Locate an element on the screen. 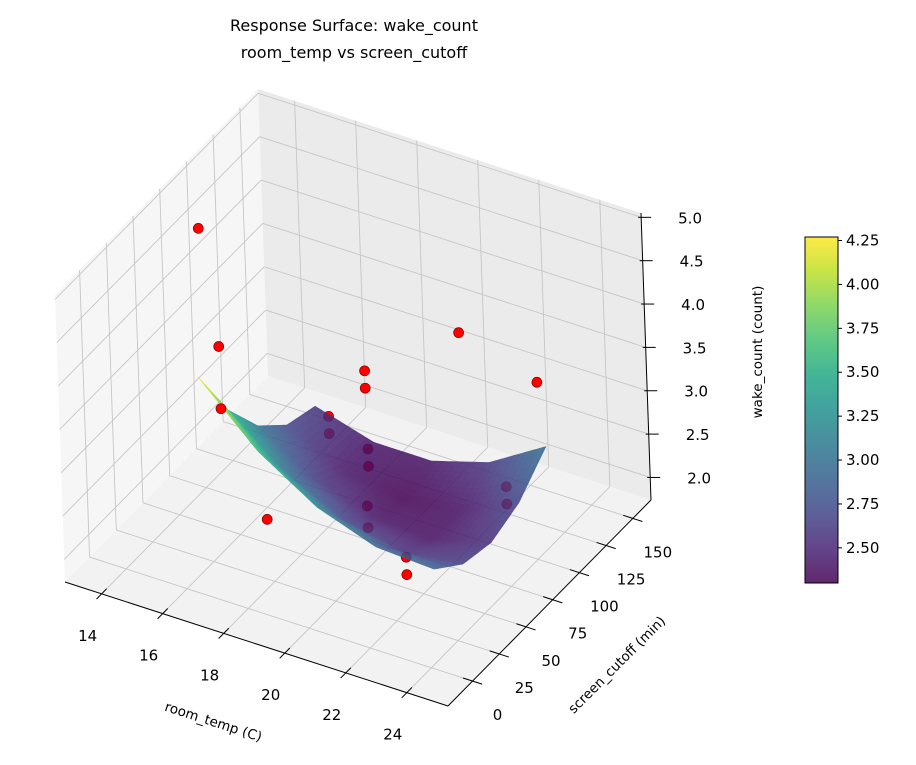  x-tick-label: 22 is located at coordinates (331, 715).